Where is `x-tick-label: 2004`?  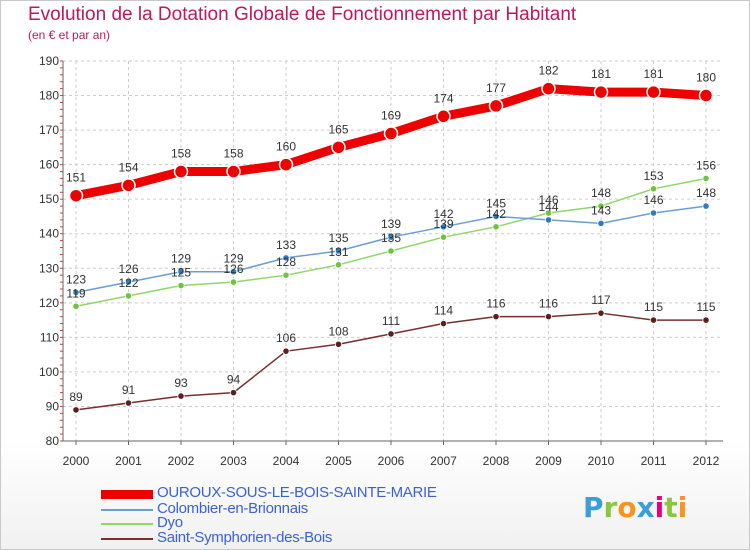 x-tick-label: 2004 is located at coordinates (286, 461).